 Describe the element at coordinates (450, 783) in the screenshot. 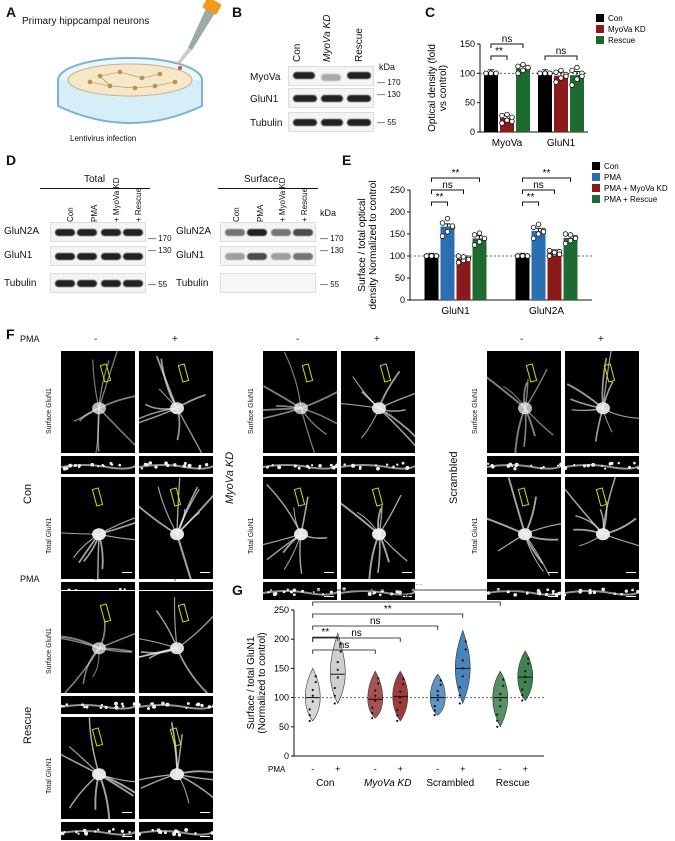

I see `group-label: Scrambled` at that location.